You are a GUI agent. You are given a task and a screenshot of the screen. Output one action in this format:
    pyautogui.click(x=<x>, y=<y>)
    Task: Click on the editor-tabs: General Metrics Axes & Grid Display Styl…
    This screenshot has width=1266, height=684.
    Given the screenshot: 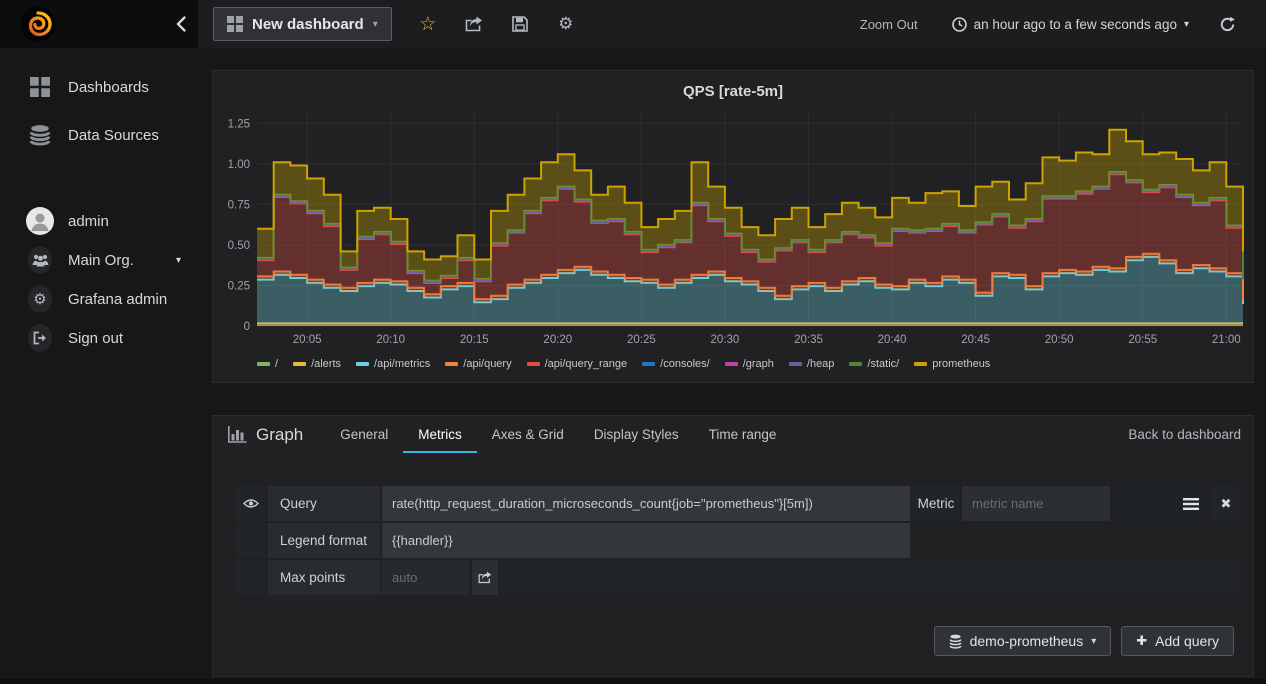 What is the action you would take?
    pyautogui.click(x=558, y=434)
    